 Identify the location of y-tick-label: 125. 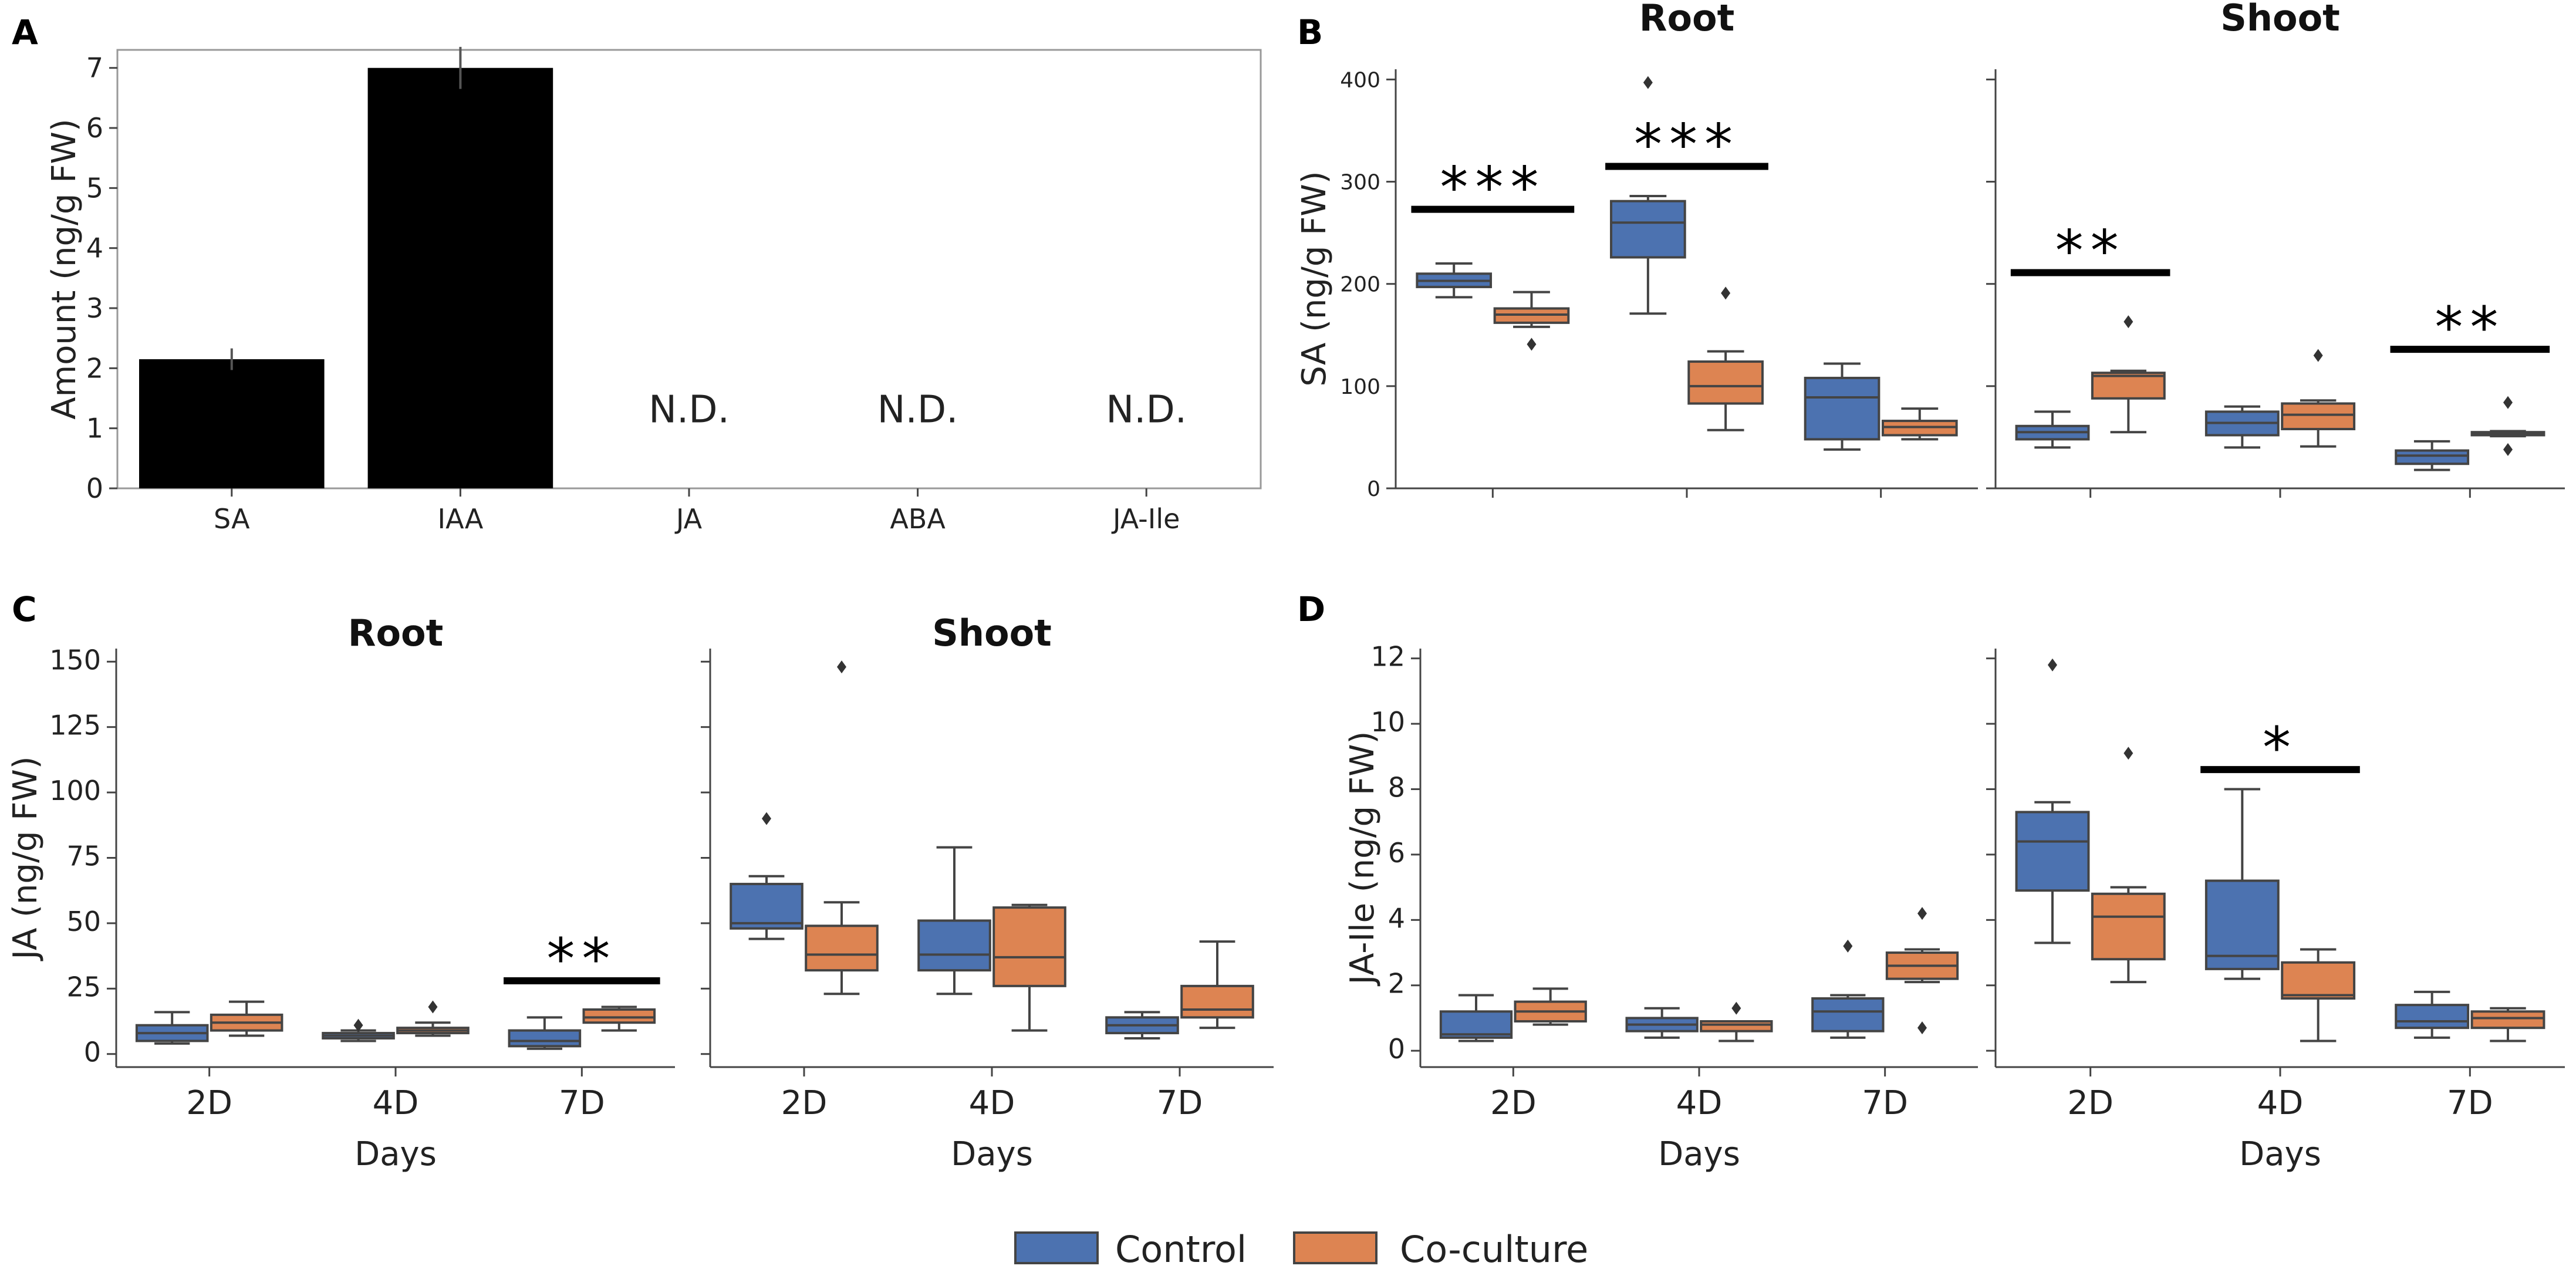
(75, 725).